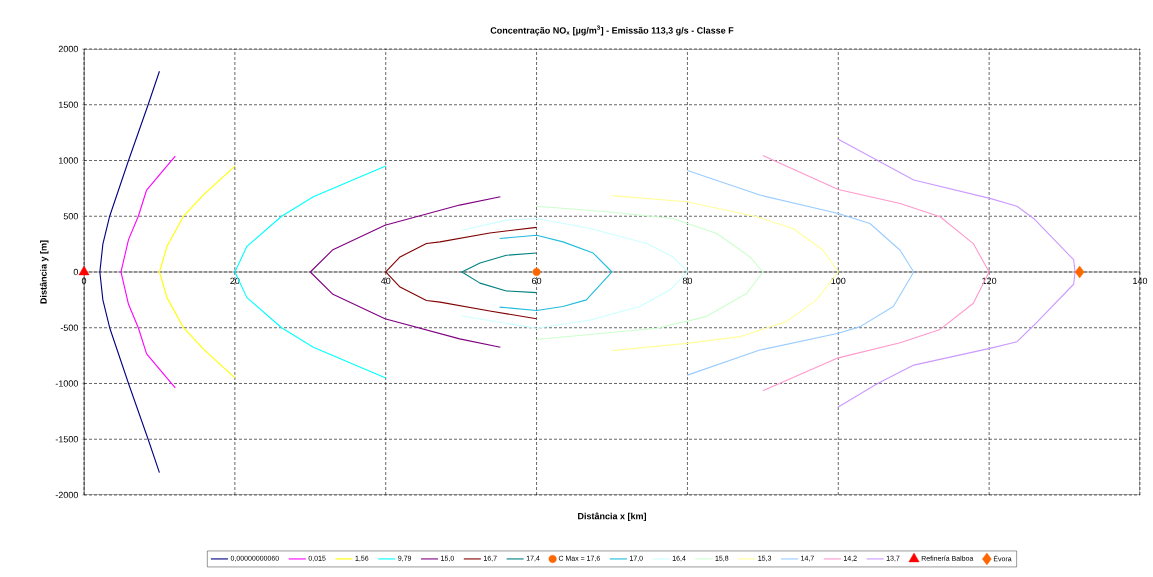 This screenshot has width=1153, height=577. I want to click on x-tick-label: 80, so click(687, 281).